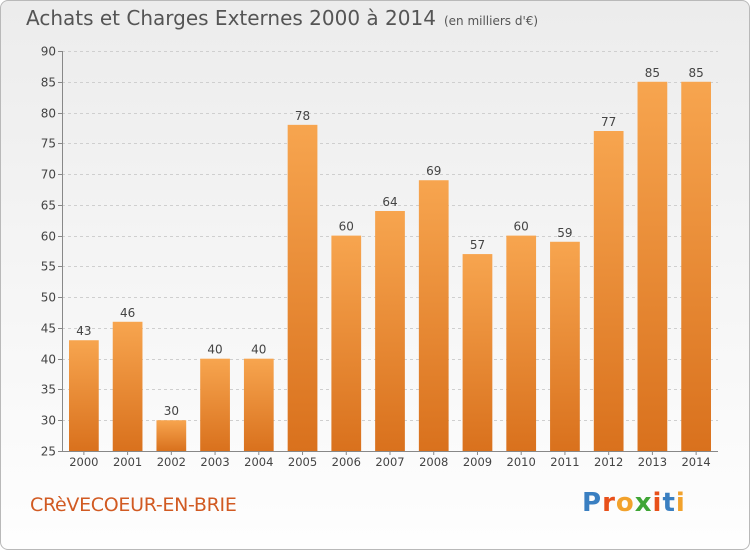 This screenshot has height=550, width=750. What do you see at coordinates (133, 505) in the screenshot?
I see `commune-name: CRèVECOEUR-EN-BRIE` at bounding box center [133, 505].